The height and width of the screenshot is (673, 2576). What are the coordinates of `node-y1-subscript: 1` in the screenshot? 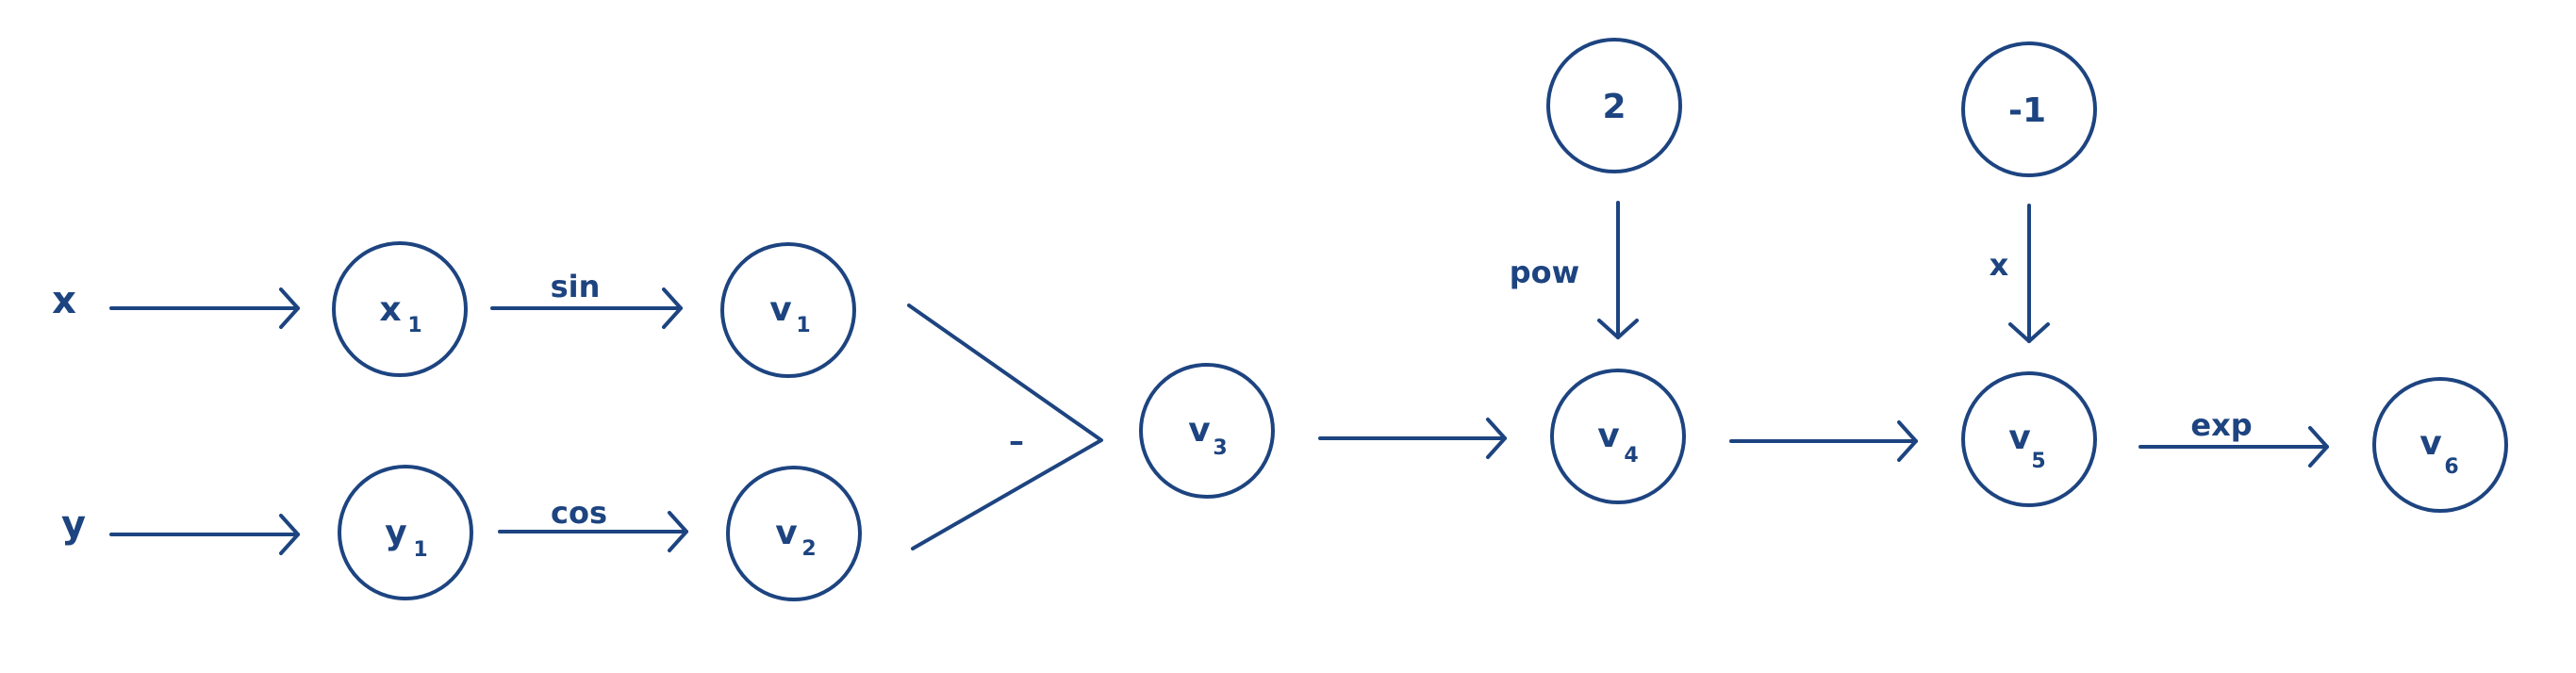 It's located at (420, 550).